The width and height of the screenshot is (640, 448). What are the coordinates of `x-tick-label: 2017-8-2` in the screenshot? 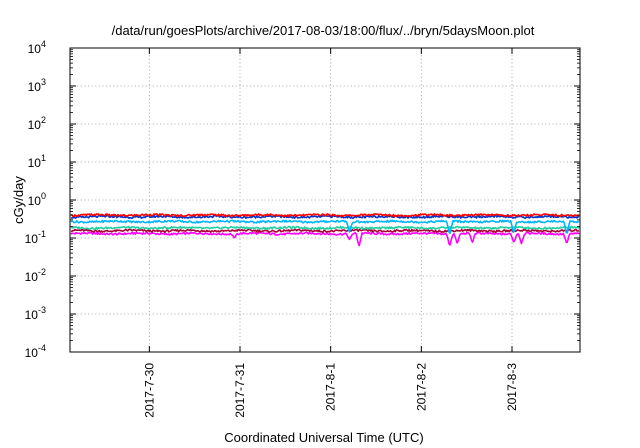 It's located at (421, 387).